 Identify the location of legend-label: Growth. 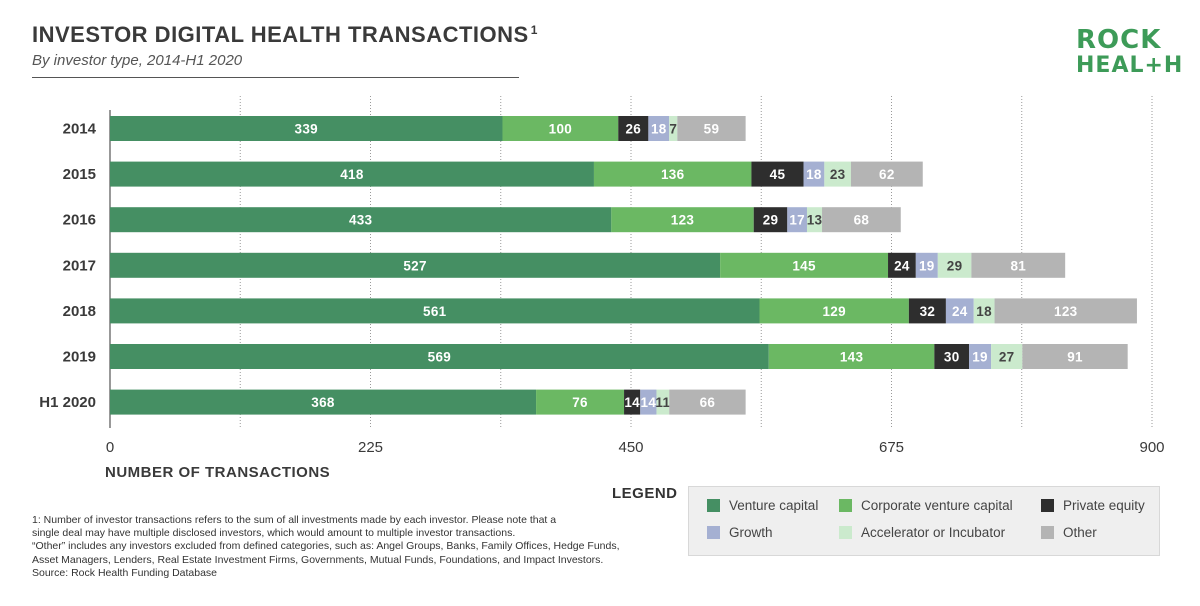
(751, 532).